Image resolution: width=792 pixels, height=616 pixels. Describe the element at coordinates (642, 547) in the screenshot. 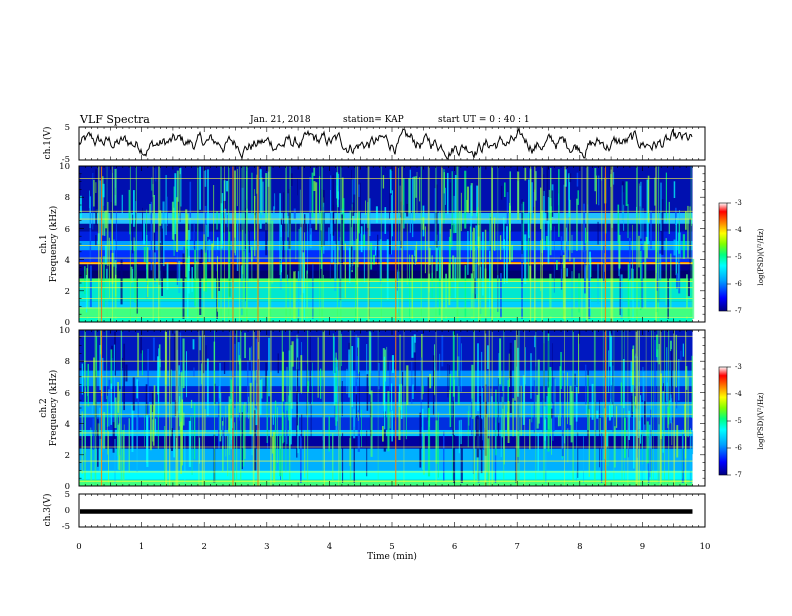

I see `xtick-9: 9` at that location.